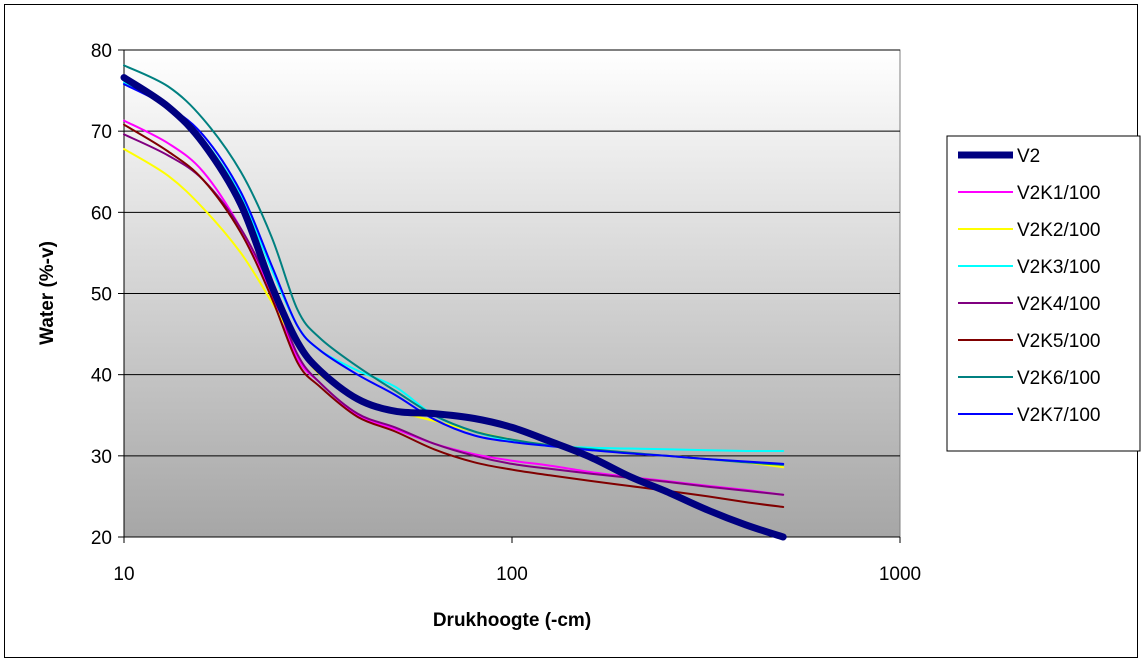 This screenshot has height=664, width=1144. Describe the element at coordinates (1028, 156) in the screenshot. I see `legend-label: V2` at that location.